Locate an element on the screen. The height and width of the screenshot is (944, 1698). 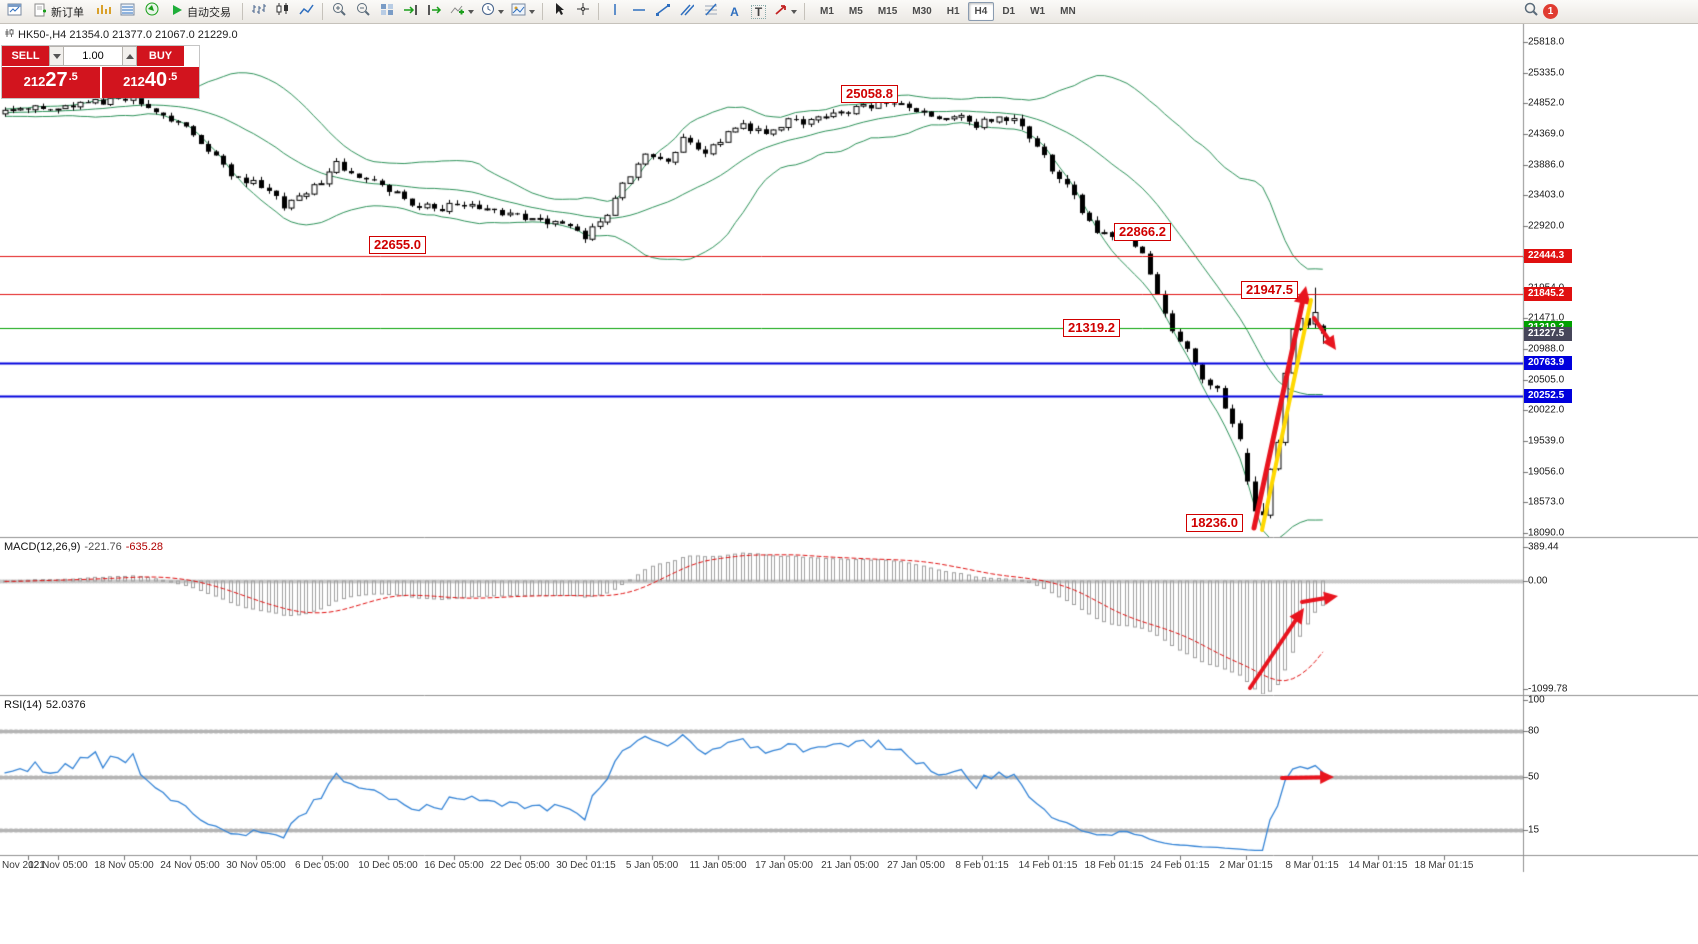
navigator-button is located at coordinates (151, 11).